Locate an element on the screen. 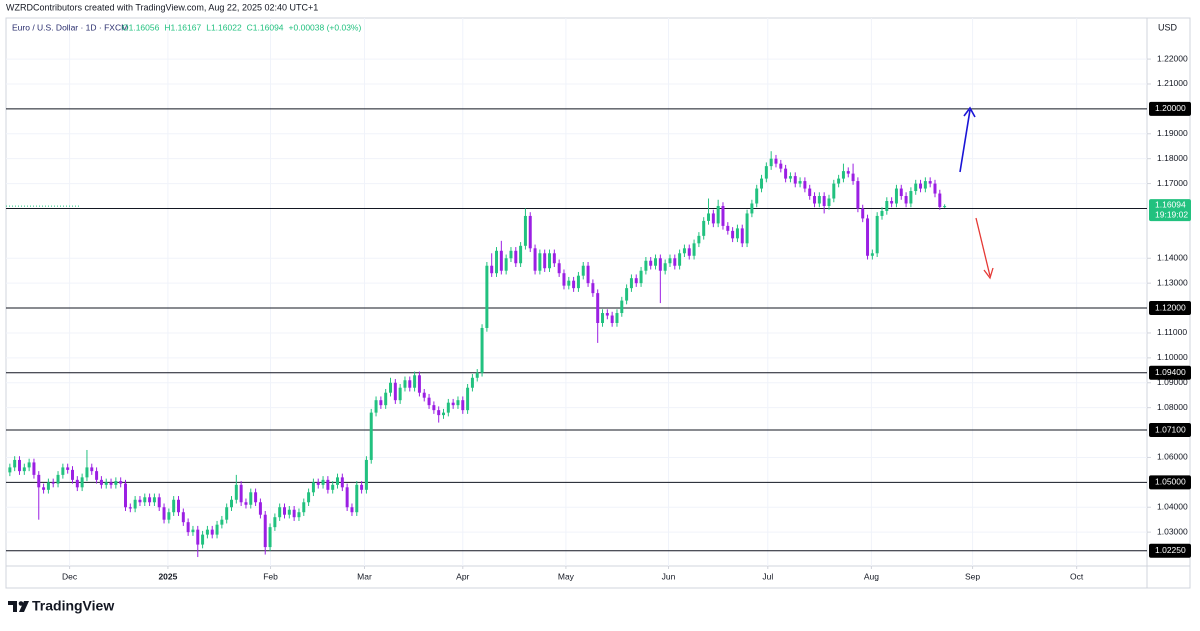 Image resolution: width=1200 pixels, height=631 pixels. last-price-label: 1.16094 is located at coordinates (1170, 204).